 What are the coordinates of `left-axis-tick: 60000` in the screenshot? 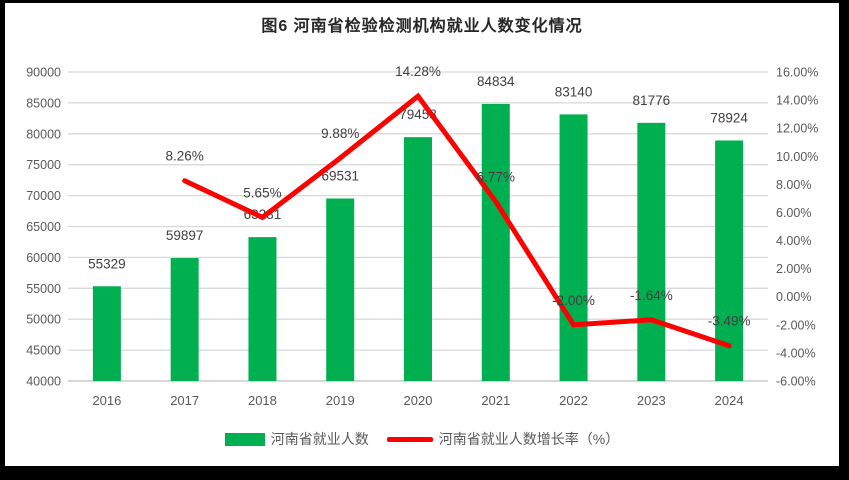 It's located at (43, 258).